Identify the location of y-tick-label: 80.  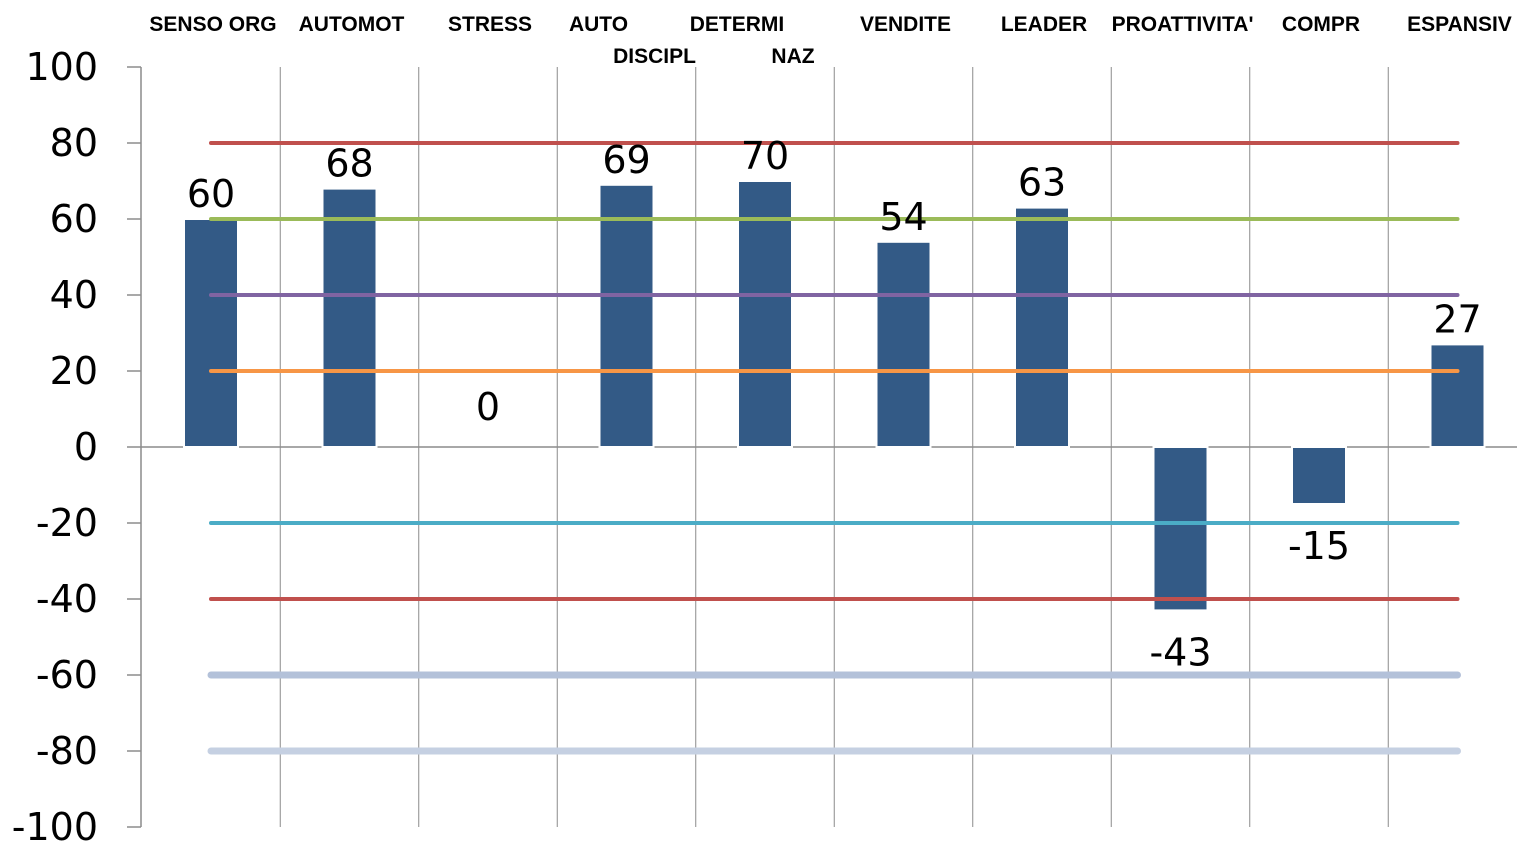
(74, 143).